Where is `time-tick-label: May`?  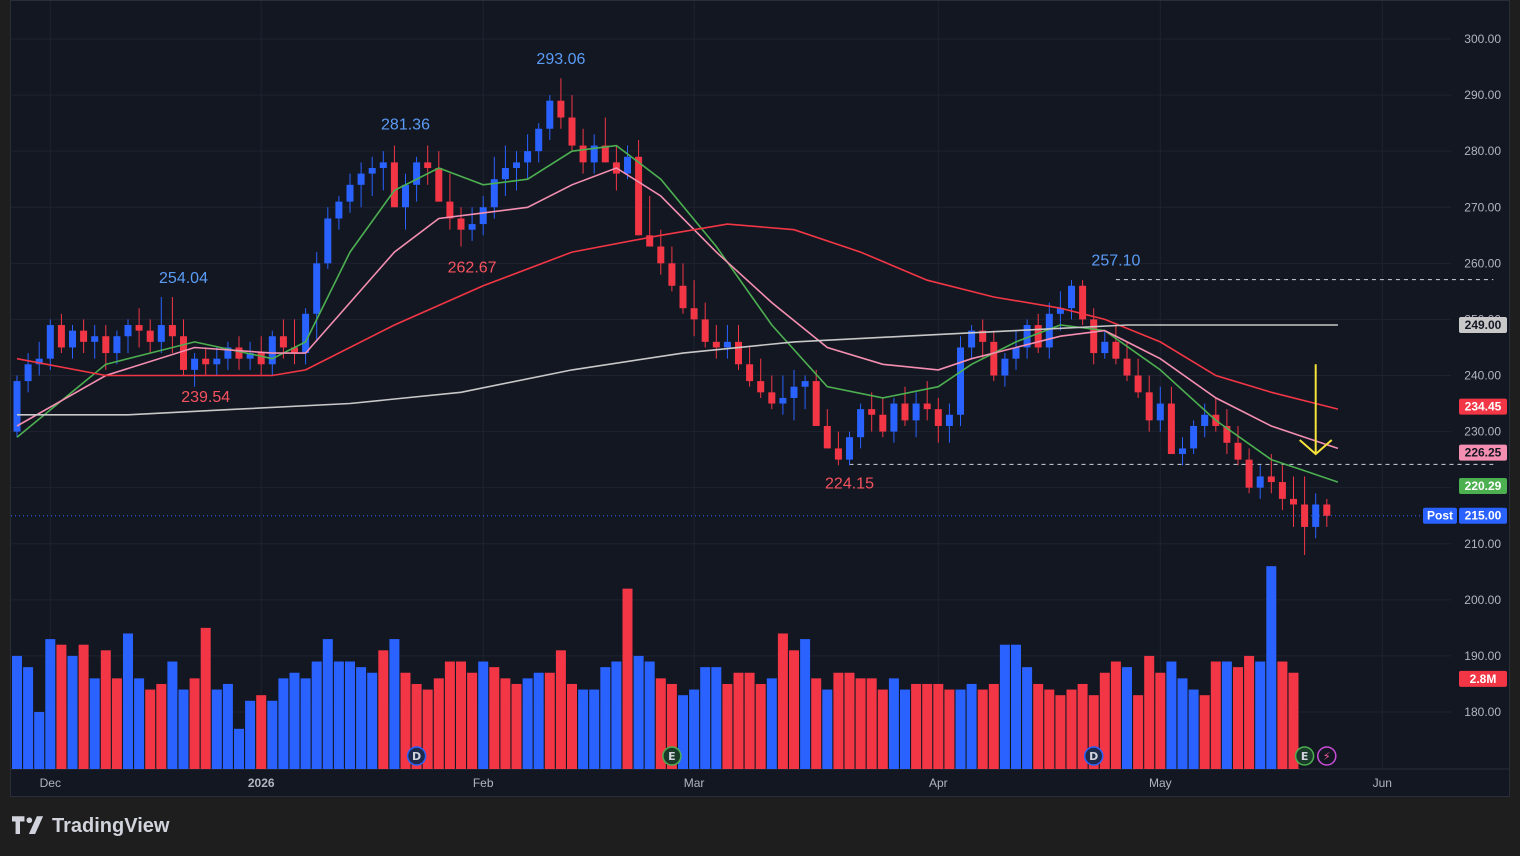
time-tick-label: May is located at coordinates (1160, 783).